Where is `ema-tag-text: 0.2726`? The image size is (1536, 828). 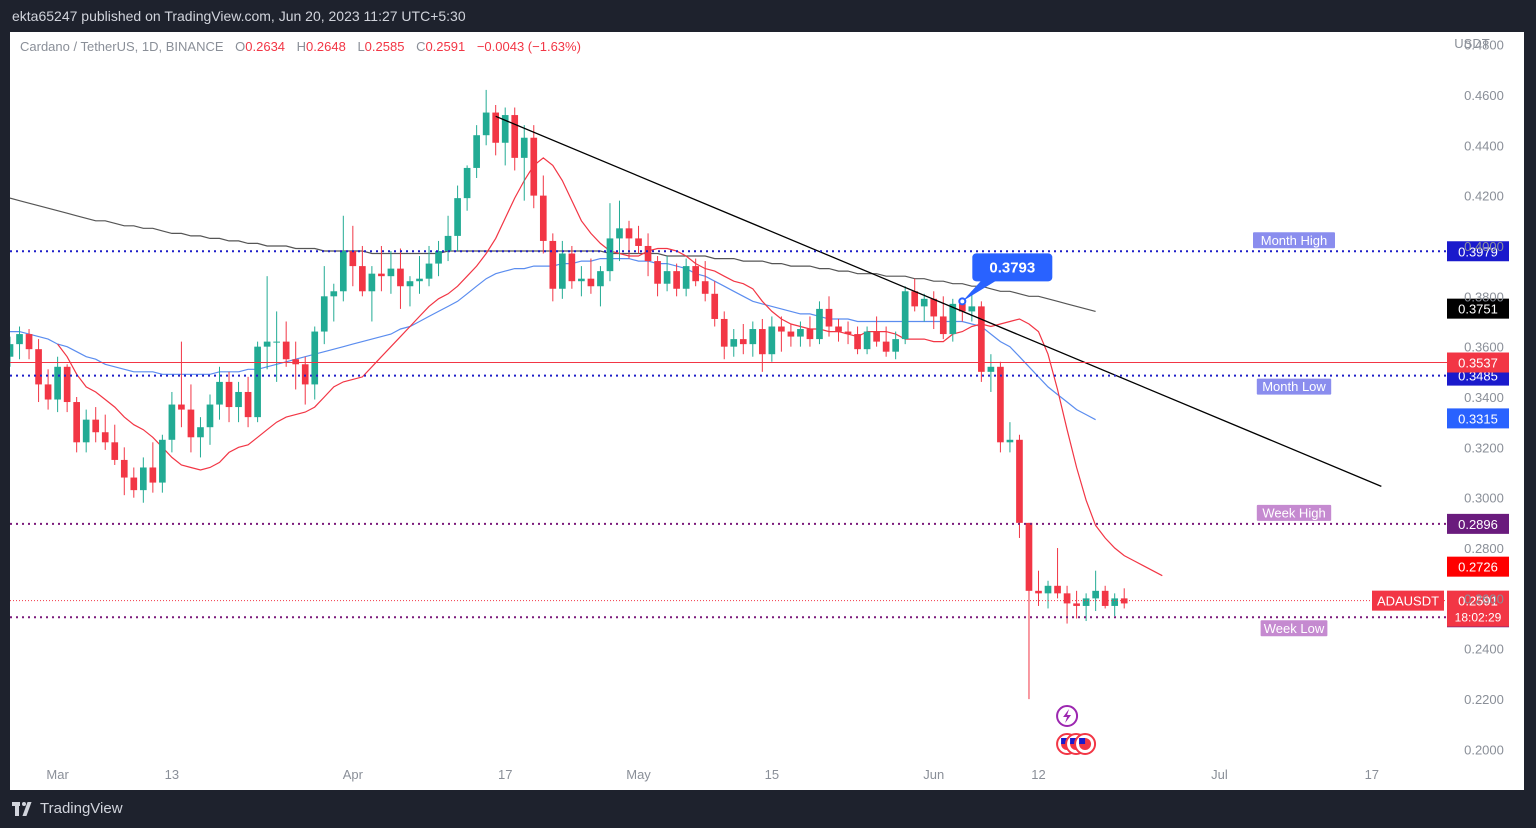 ema-tag-text: 0.2726 is located at coordinates (1478, 567).